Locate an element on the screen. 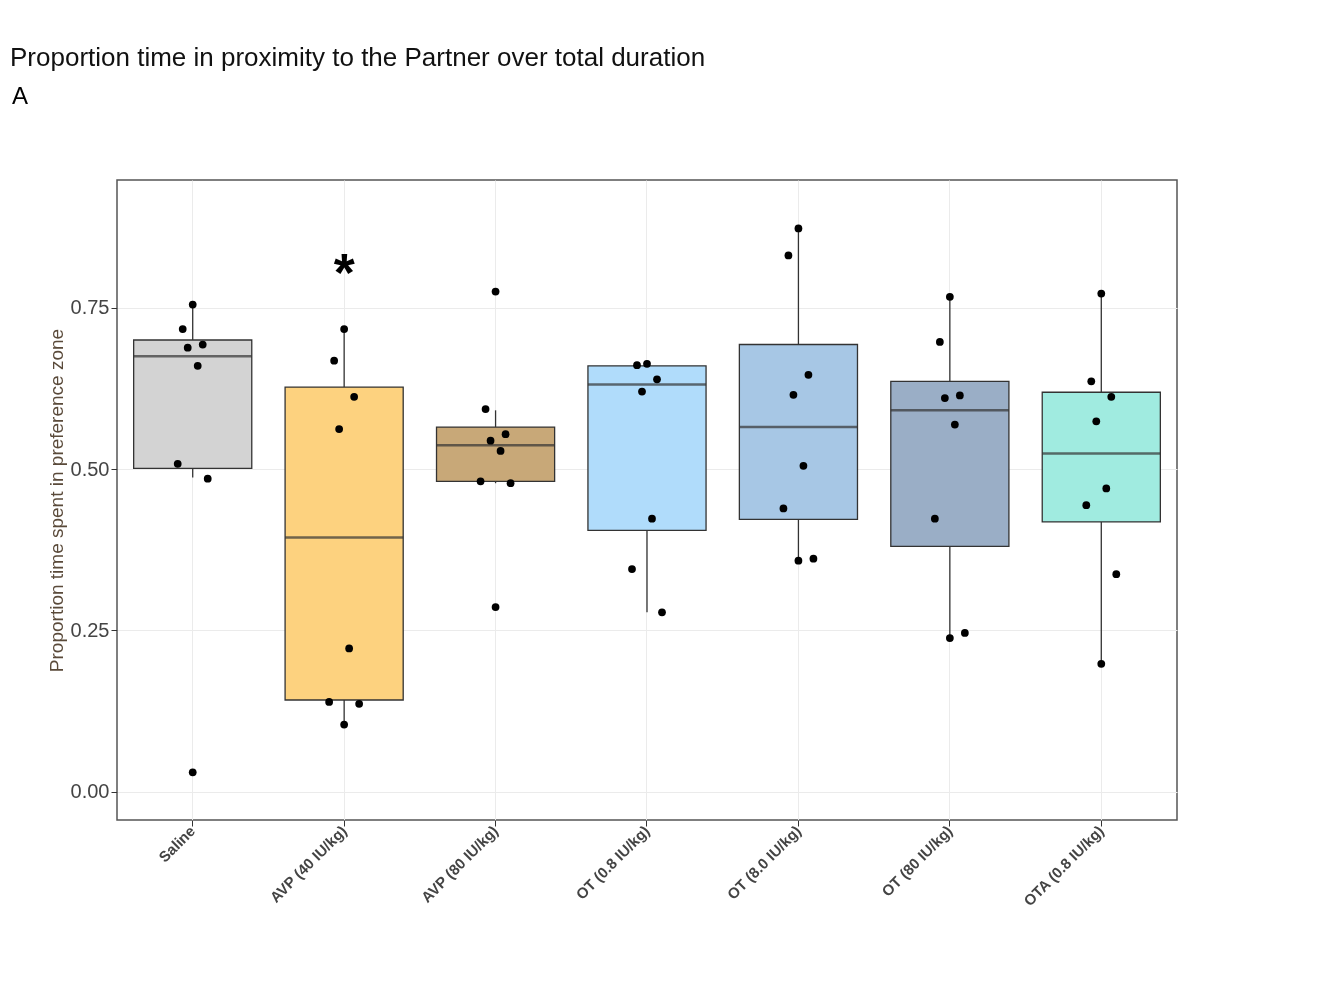  chart-title: Proportion time in proximity to the Partner over total duration is located at coordinates (358, 57).